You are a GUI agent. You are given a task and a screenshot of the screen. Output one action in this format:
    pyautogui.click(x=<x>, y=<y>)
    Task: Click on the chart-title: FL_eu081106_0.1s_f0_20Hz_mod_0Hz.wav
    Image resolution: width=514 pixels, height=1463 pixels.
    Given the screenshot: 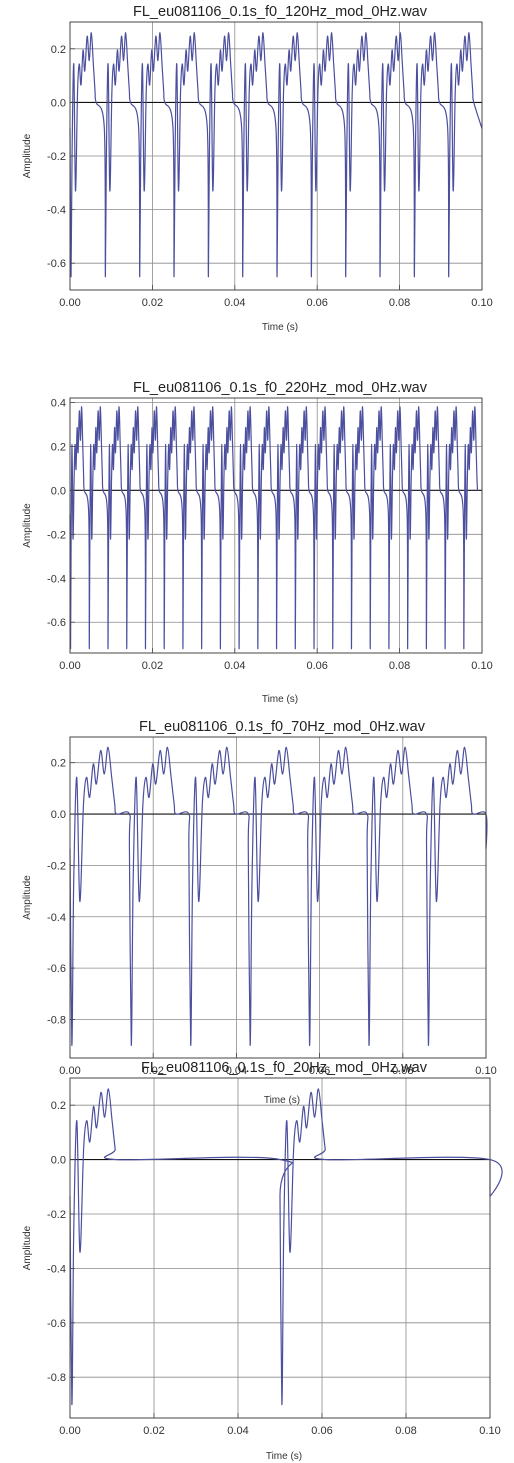 What is the action you would take?
    pyautogui.click(x=284, y=1068)
    